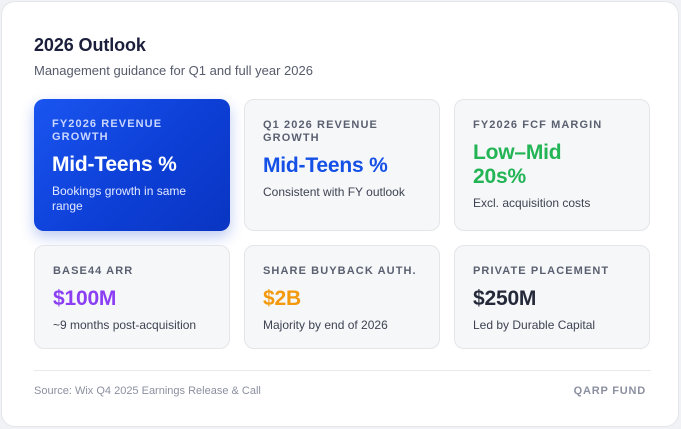 This screenshot has height=429, width=681. Describe the element at coordinates (325, 325) in the screenshot. I see `metric-note: Majority by end of 2026` at that location.